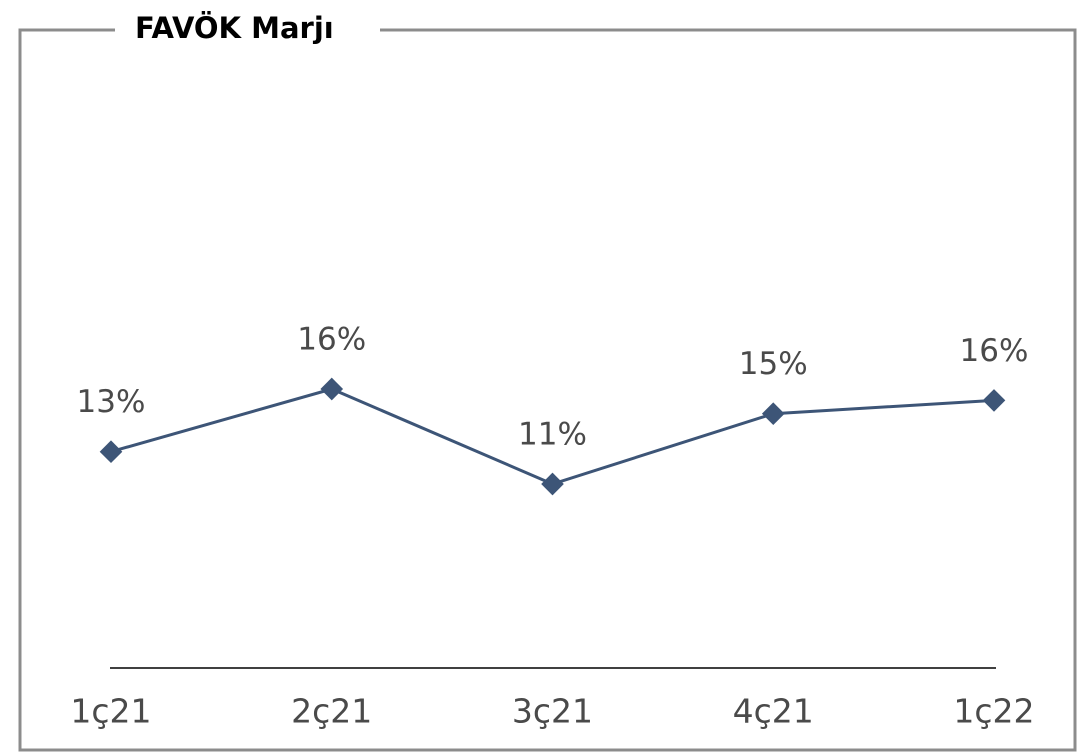 The width and height of the screenshot is (1089, 752). What do you see at coordinates (552, 435) in the screenshot?
I see `value-label: 11%` at bounding box center [552, 435].